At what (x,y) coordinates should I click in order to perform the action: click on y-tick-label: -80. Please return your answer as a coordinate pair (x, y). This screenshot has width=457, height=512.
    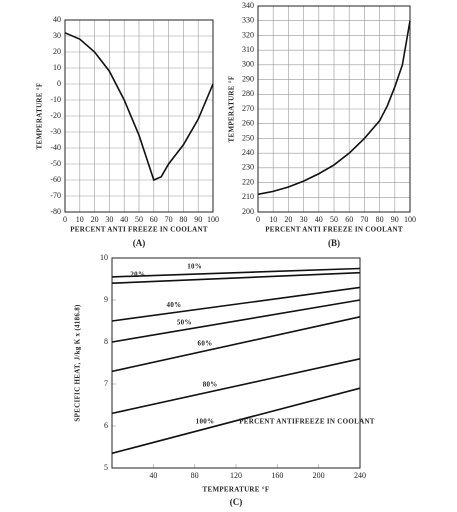
    Looking at the image, I should click on (55, 211).